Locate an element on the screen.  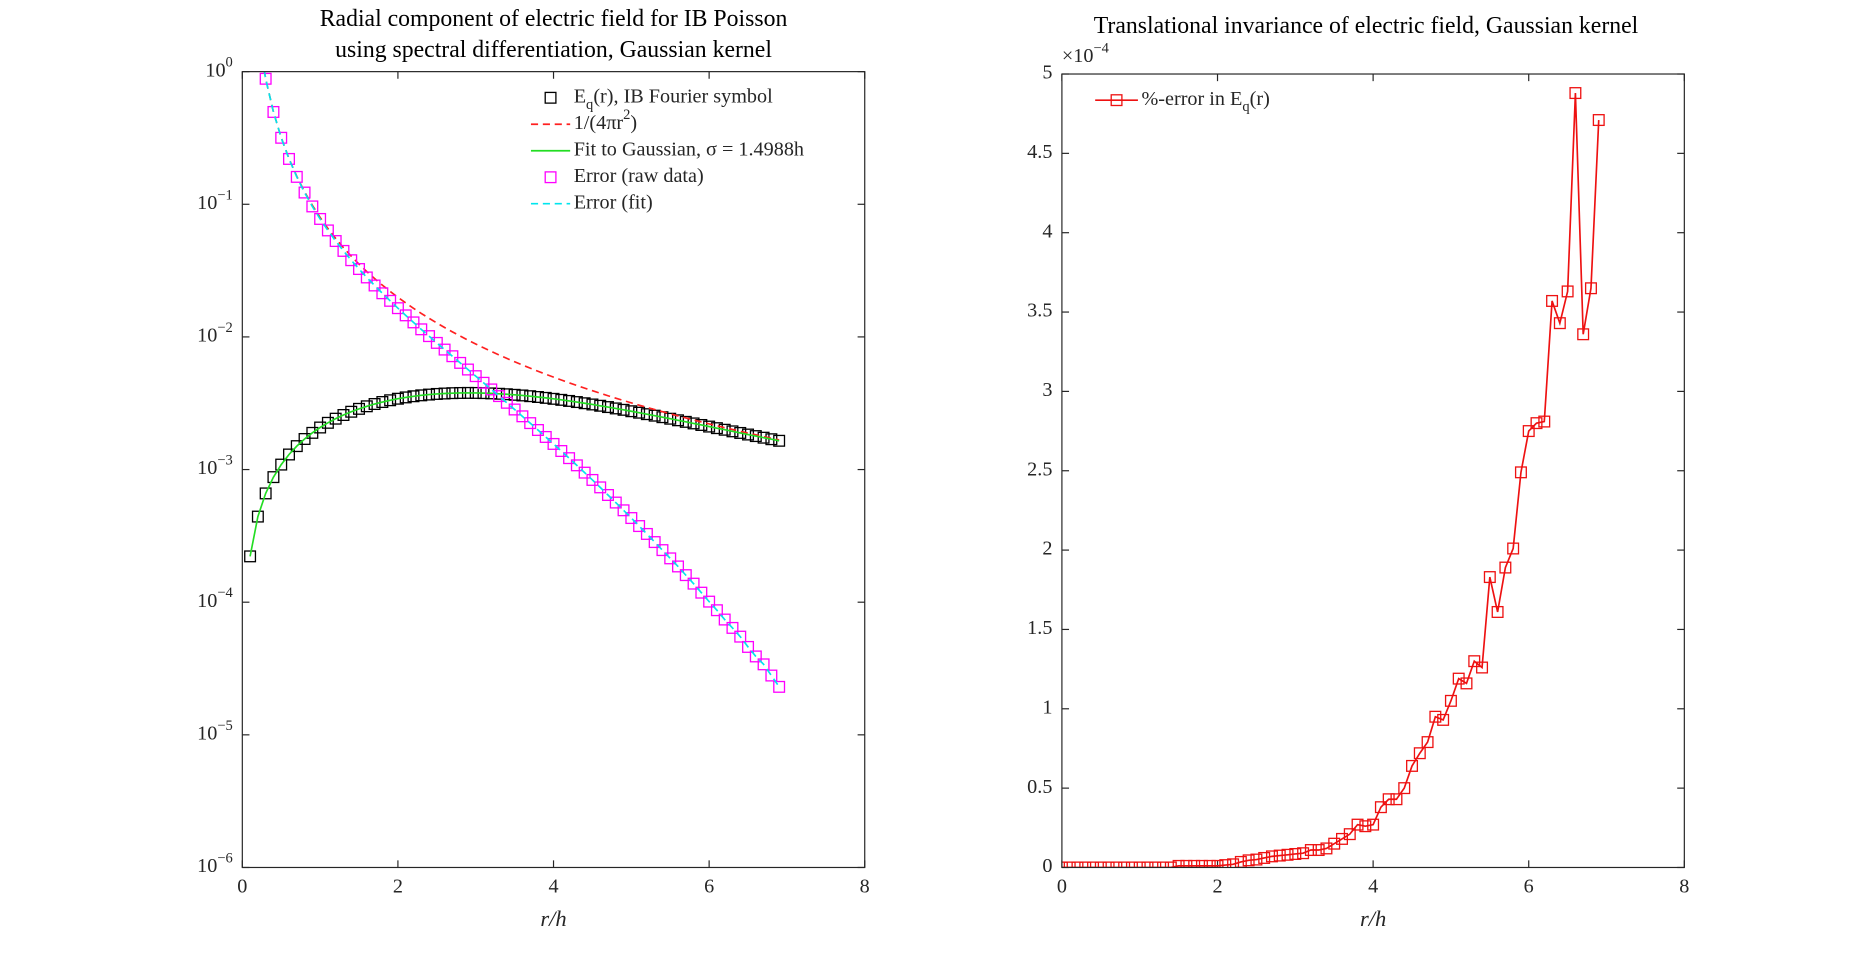
x-tick-label: 4 is located at coordinates (553, 886).